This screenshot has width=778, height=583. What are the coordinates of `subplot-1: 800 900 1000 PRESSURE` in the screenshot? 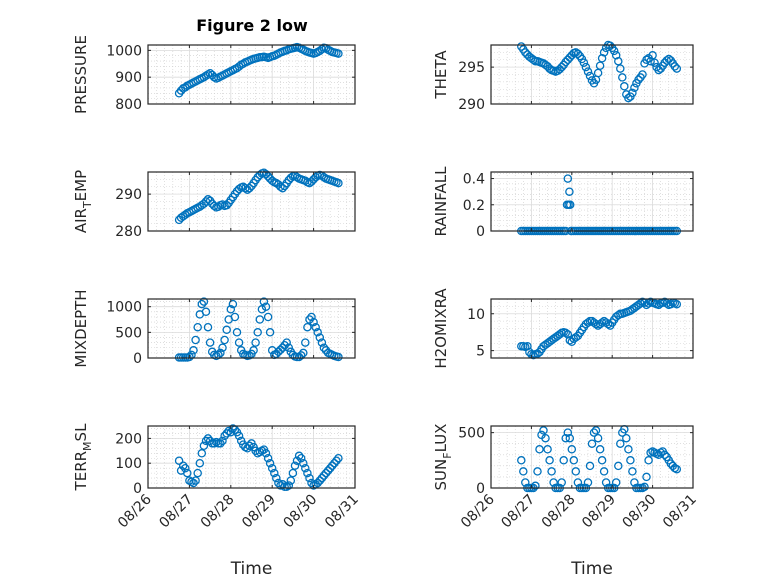 It's located at (214, 74).